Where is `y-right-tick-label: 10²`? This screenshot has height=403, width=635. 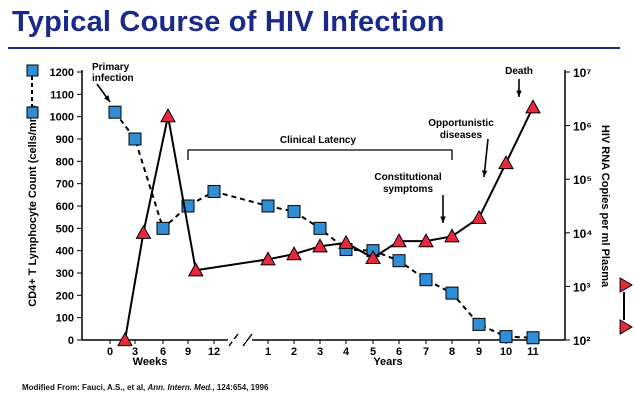 y-right-tick-label: 10² is located at coordinates (581, 341).